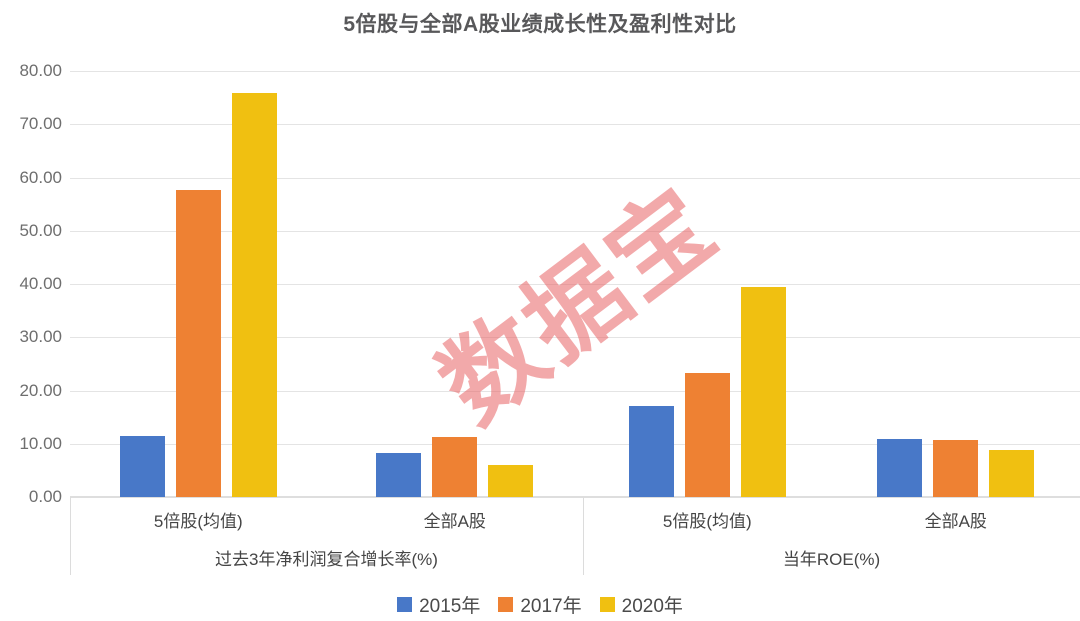  I want to click on legend-label: 2015年, so click(450, 606).